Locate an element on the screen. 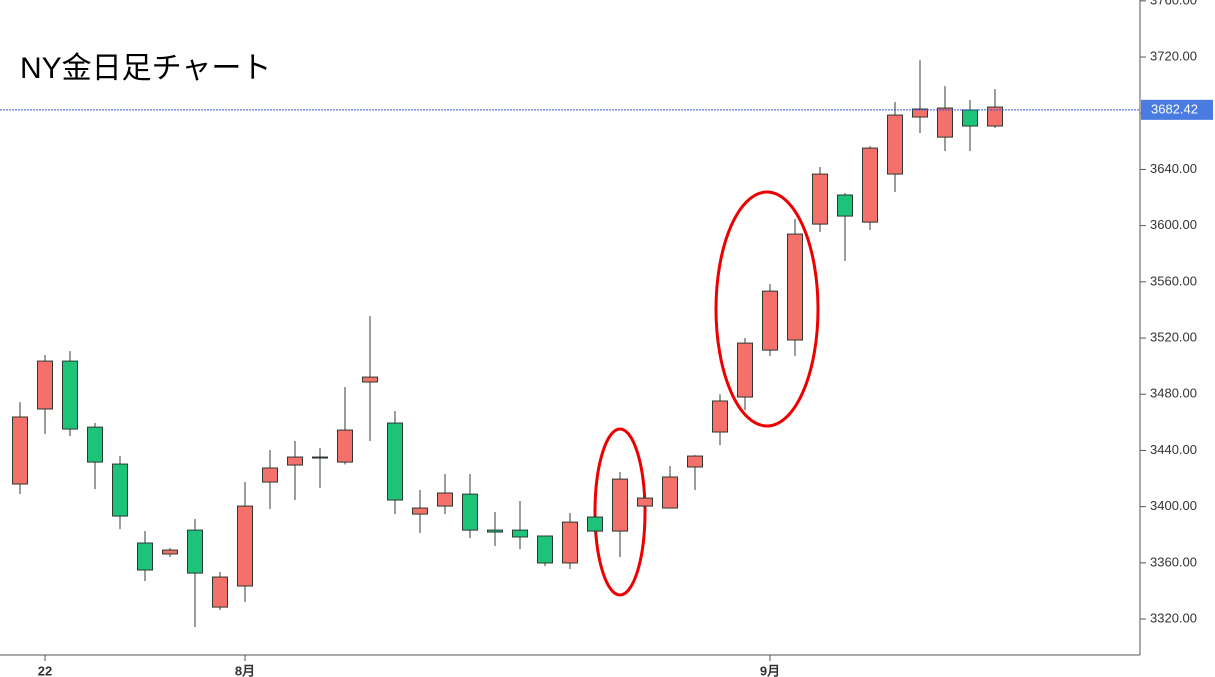  x-tick-label: 8月 is located at coordinates (245, 670).